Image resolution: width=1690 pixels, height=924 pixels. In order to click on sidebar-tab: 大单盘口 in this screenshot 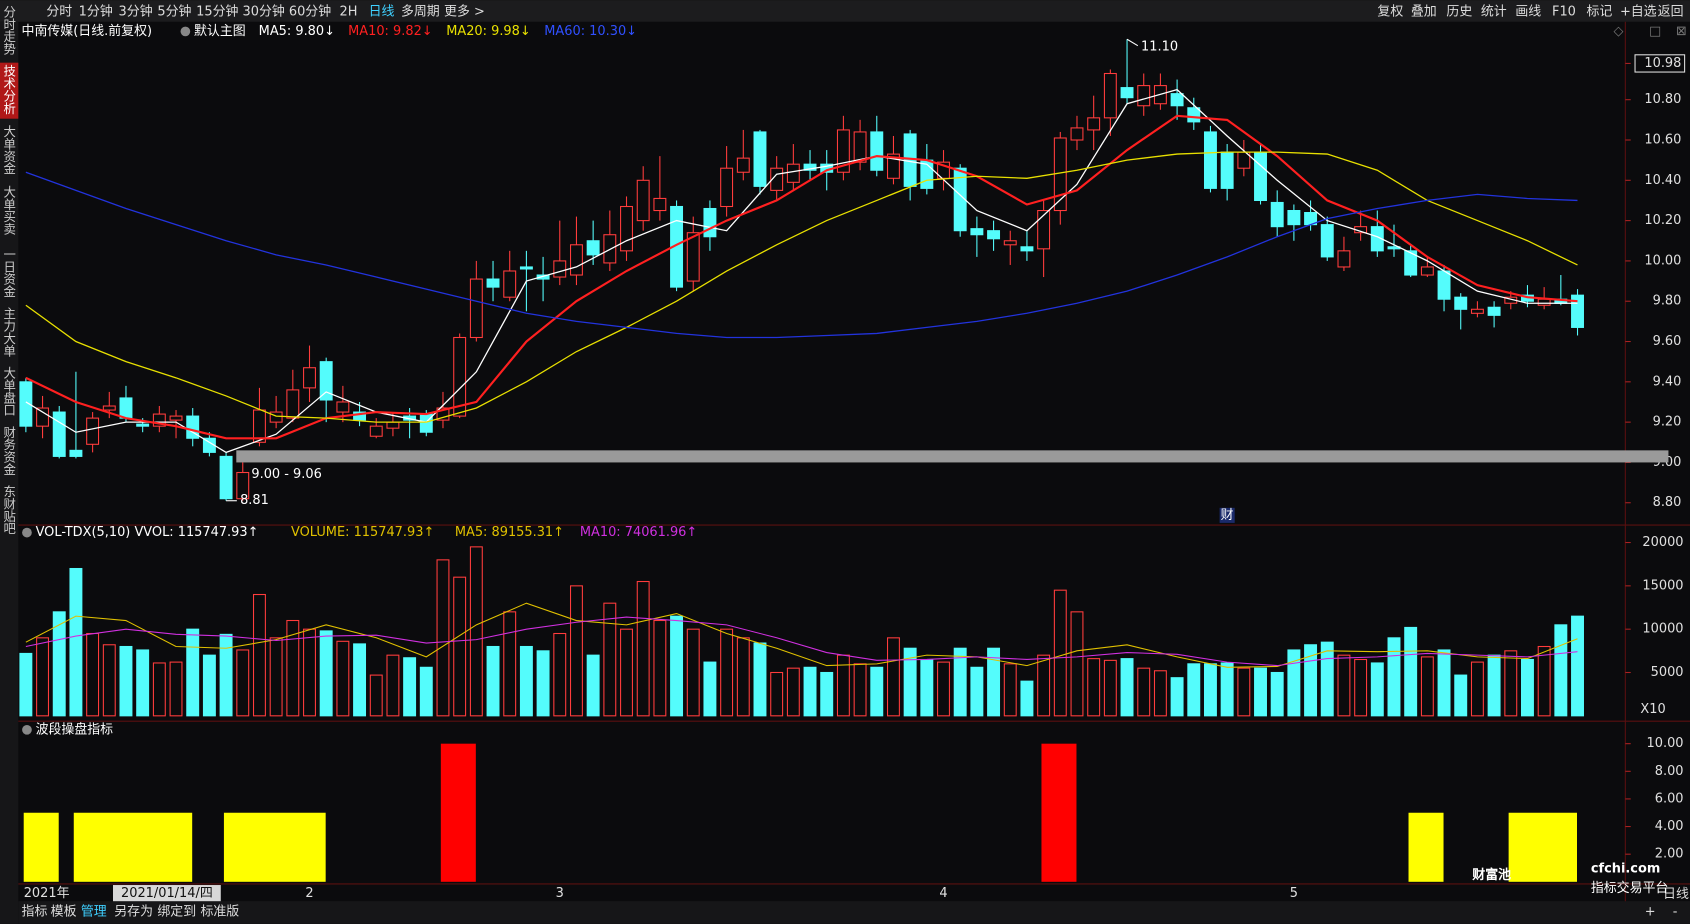, I will do `click(9, 392)`.